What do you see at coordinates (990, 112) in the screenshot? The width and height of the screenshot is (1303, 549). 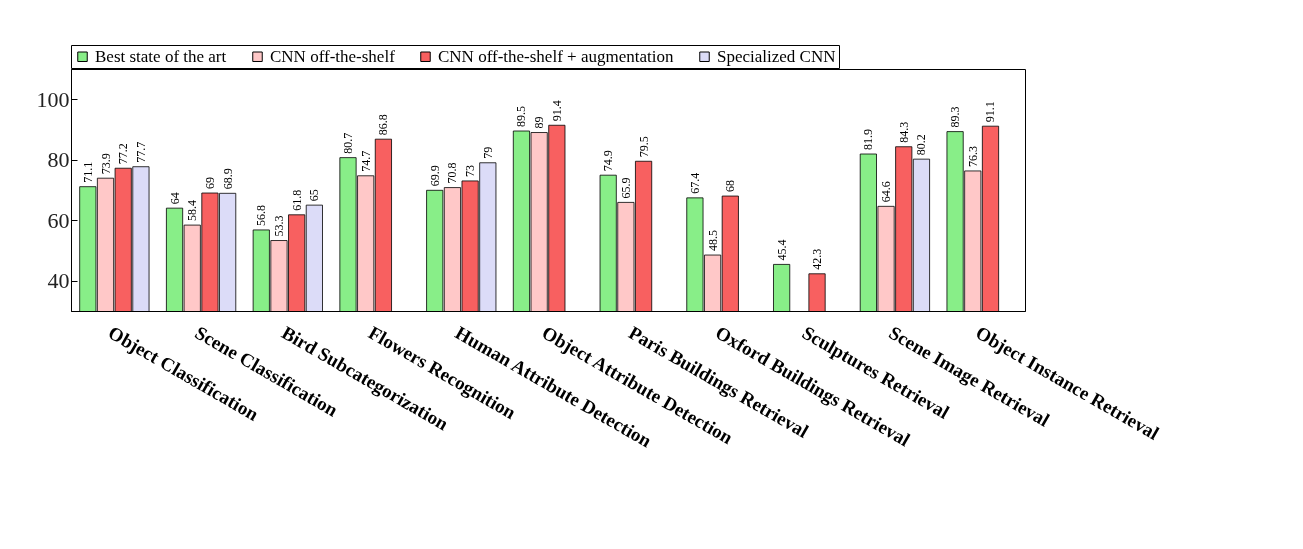 I see `data-label: 91.1` at bounding box center [990, 112].